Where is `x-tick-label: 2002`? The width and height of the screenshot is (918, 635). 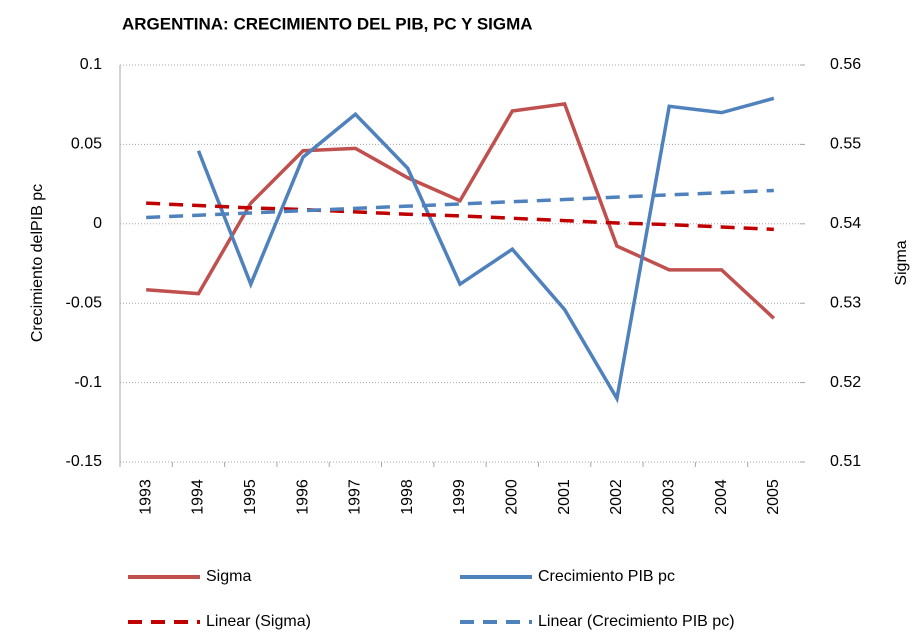
x-tick-label: 2002 is located at coordinates (616, 497).